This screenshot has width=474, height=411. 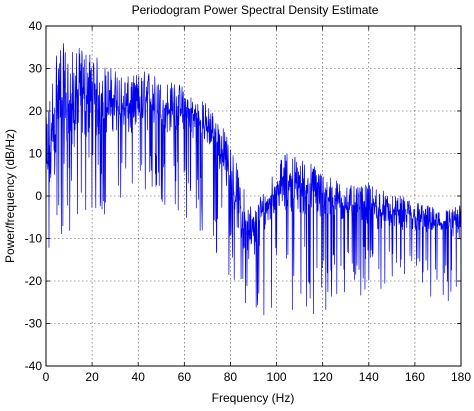 I want to click on x-tick-label: 40, so click(x=139, y=377).